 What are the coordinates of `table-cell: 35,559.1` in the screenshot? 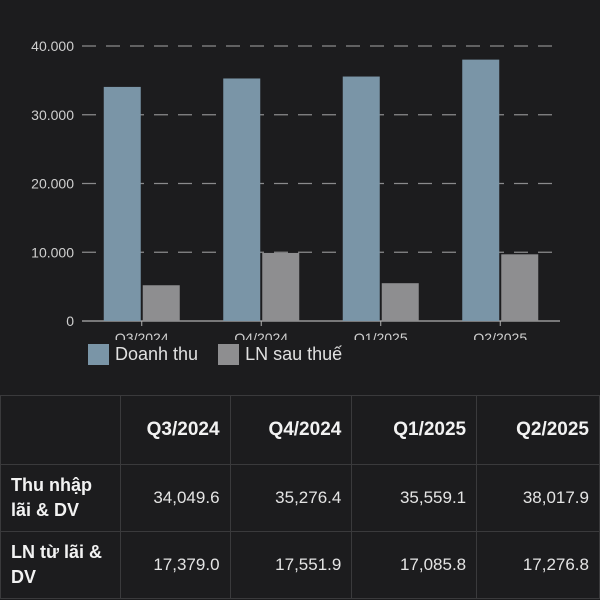 It's located at (414, 498).